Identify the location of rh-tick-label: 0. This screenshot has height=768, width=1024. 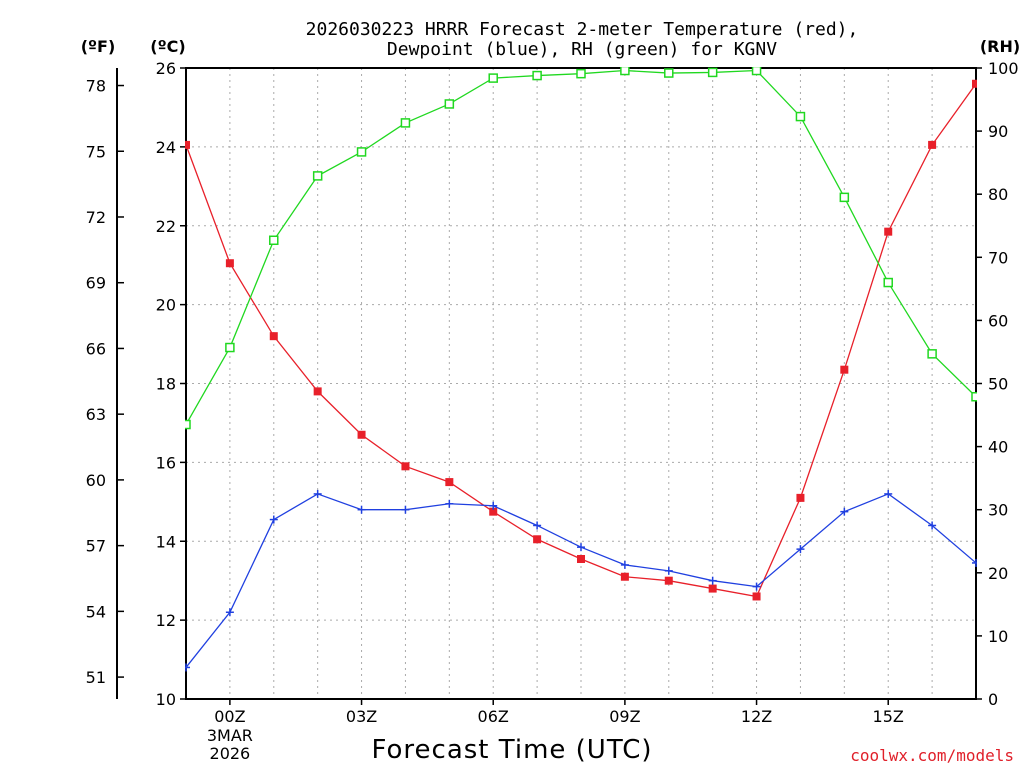
(993, 699).